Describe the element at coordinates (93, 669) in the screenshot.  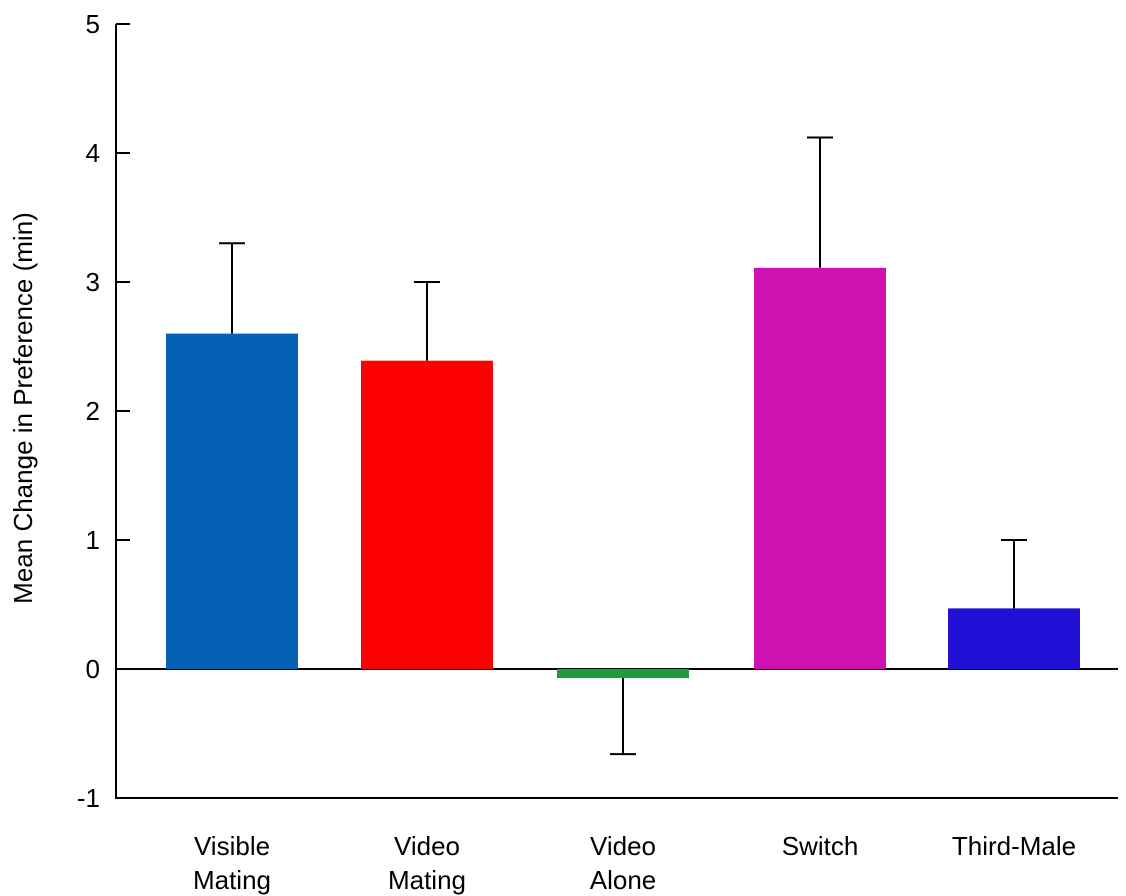
I see `y-tick-label: 0` at that location.